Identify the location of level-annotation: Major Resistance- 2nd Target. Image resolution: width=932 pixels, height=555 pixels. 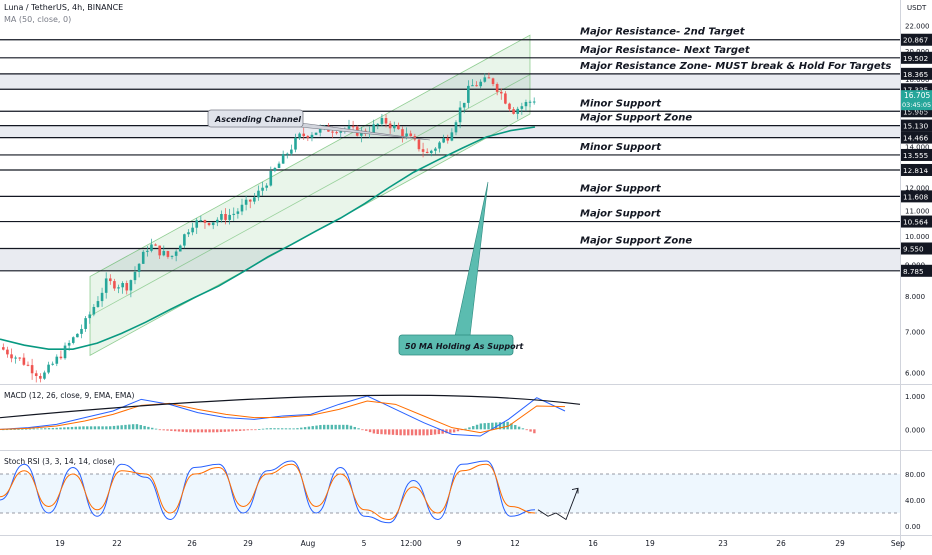
(663, 32).